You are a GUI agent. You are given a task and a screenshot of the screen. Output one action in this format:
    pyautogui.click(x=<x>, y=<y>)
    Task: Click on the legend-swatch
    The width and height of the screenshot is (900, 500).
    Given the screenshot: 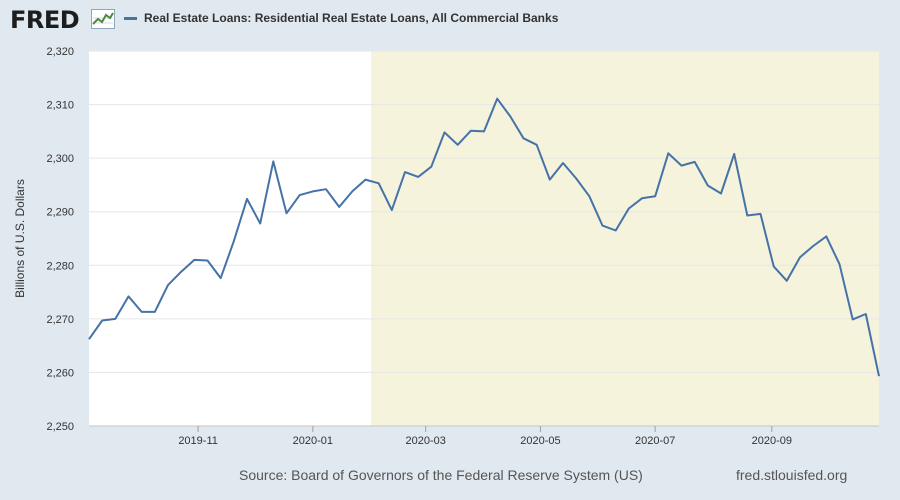 What is the action you would take?
    pyautogui.click(x=130, y=18)
    